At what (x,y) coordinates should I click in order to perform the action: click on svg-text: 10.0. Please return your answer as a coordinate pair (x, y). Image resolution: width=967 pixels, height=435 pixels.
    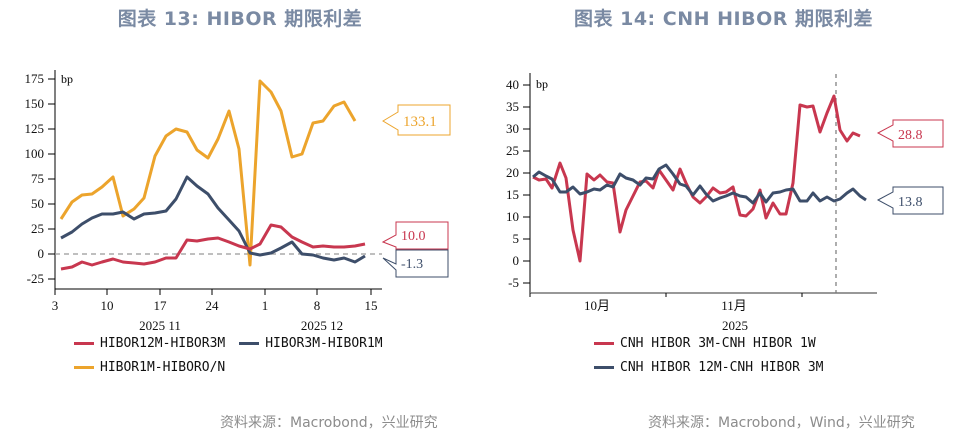
    Looking at the image, I should click on (413, 236).